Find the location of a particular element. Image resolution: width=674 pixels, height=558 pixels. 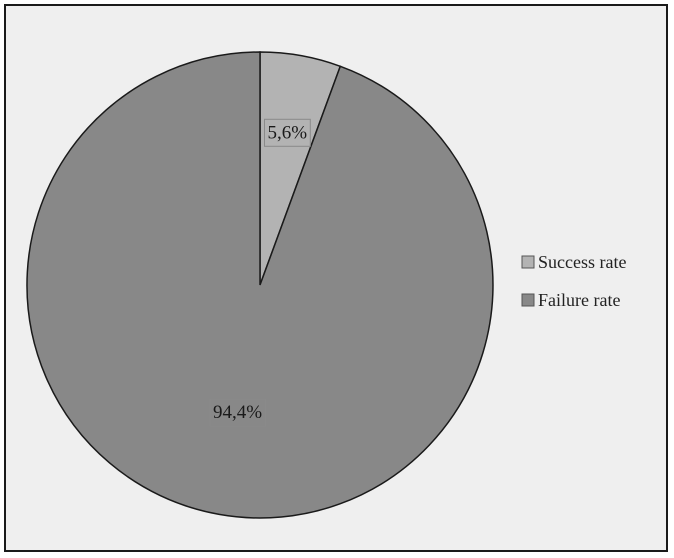

data-label-failure-rate: 94,4% is located at coordinates (237, 412).